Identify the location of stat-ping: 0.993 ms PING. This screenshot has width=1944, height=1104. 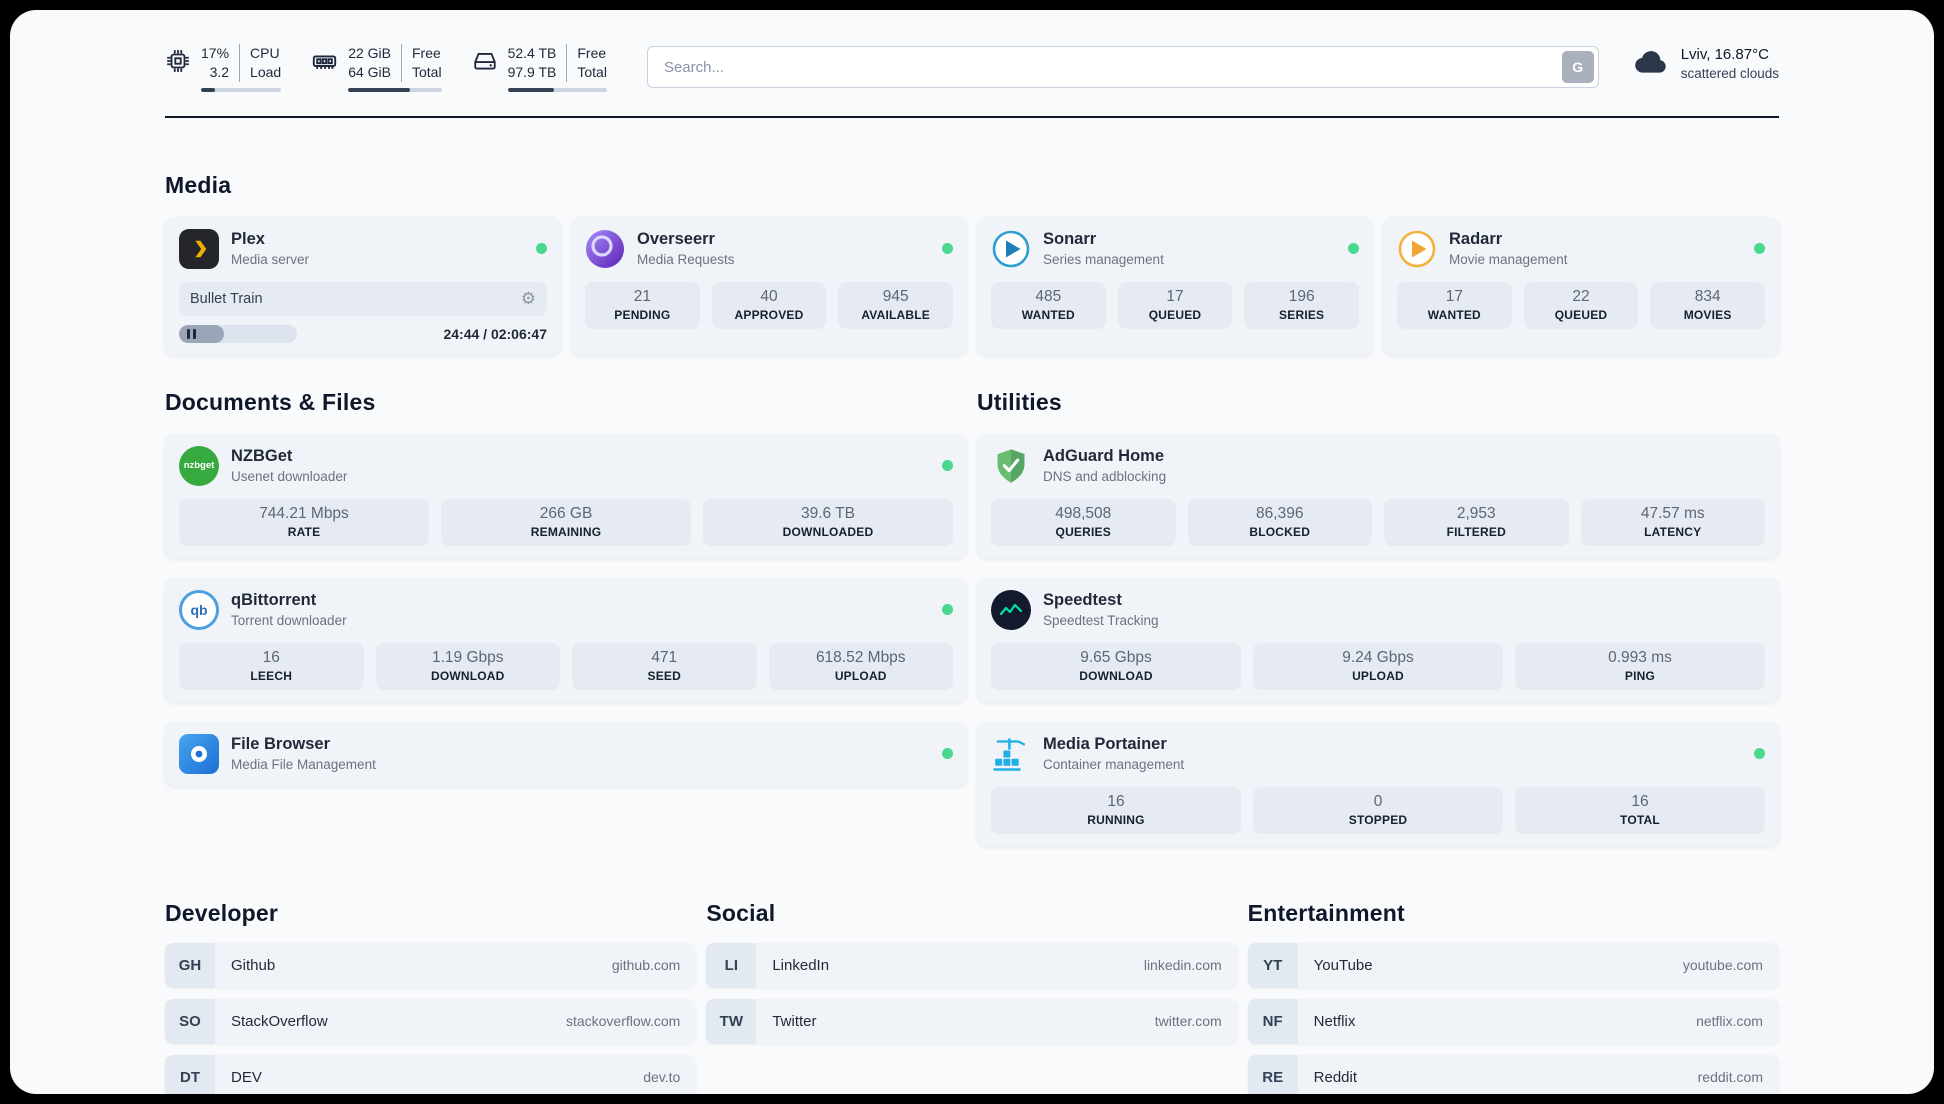
(1640, 666).